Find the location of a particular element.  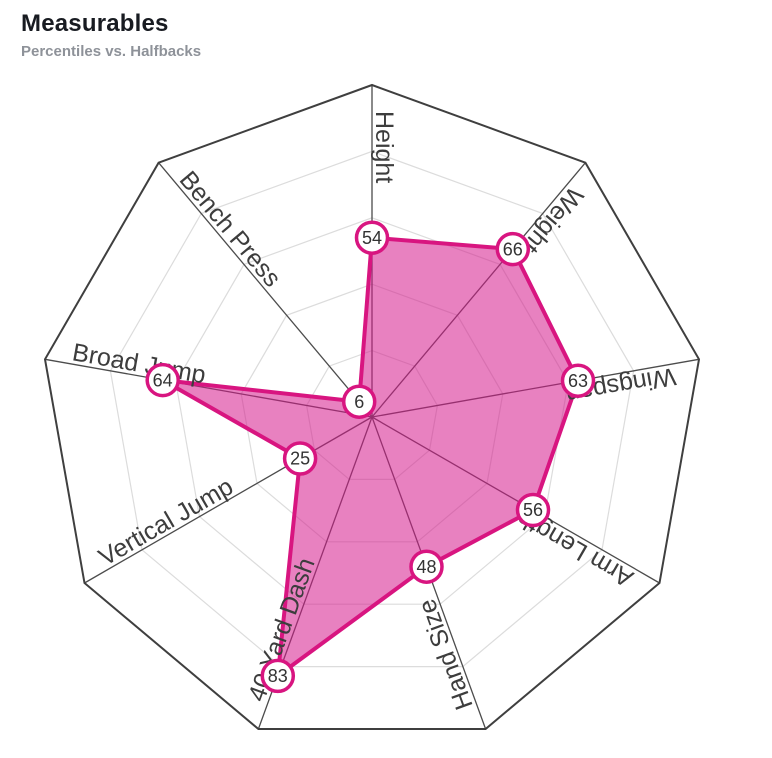

radar-point-value: 6 is located at coordinates (359, 402).